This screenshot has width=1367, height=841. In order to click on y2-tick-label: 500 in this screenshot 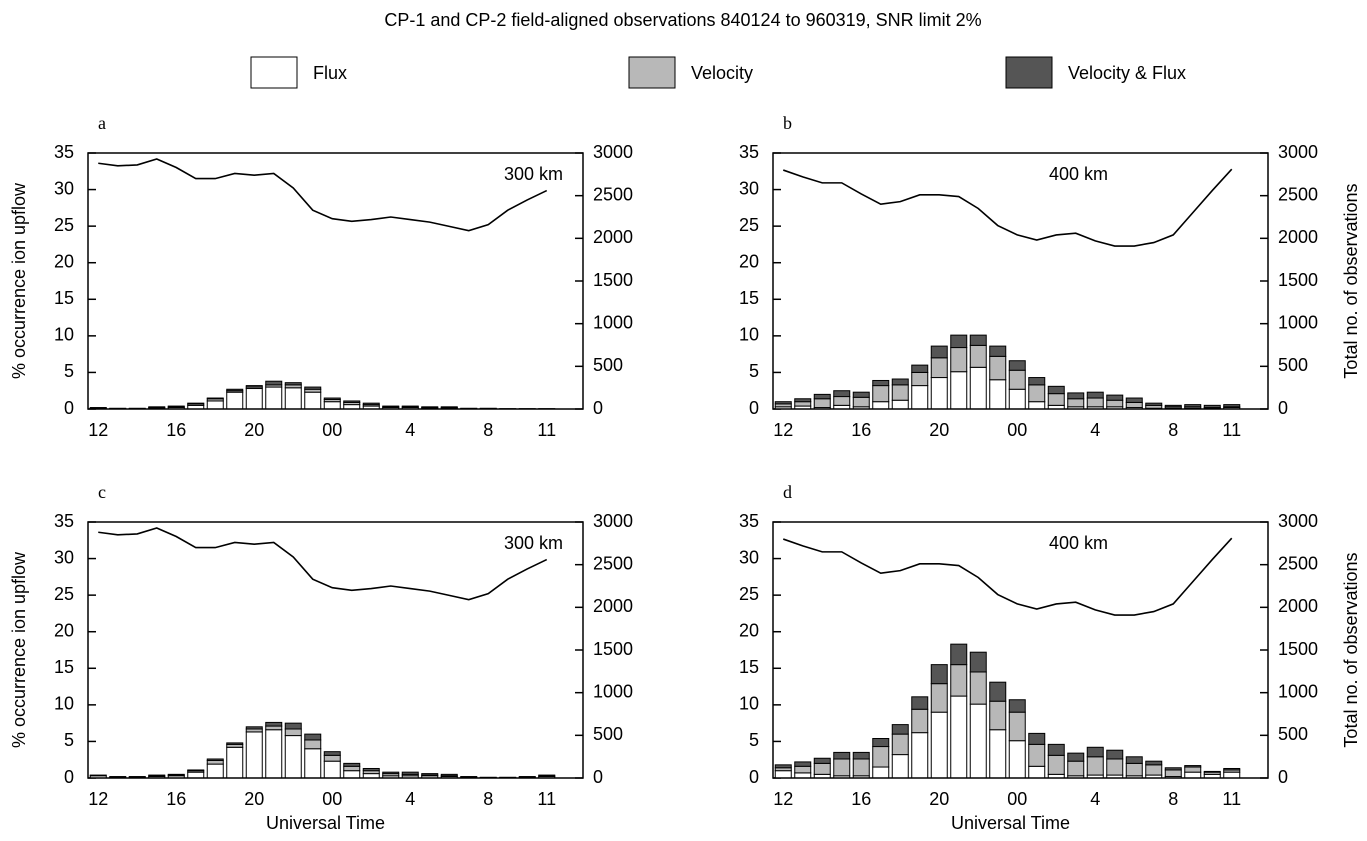, I will do `click(608, 734)`.